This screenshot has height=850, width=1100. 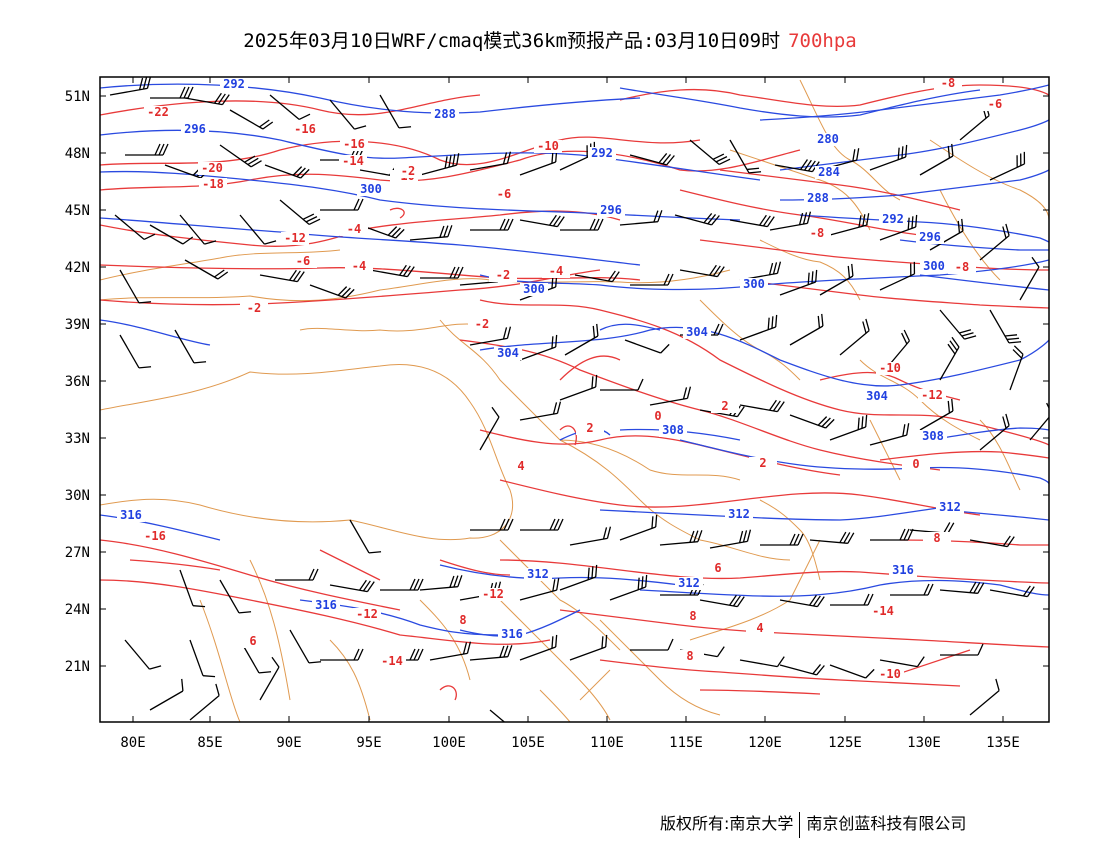 I want to click on lat-tick-label: 27N, so click(x=77, y=553).